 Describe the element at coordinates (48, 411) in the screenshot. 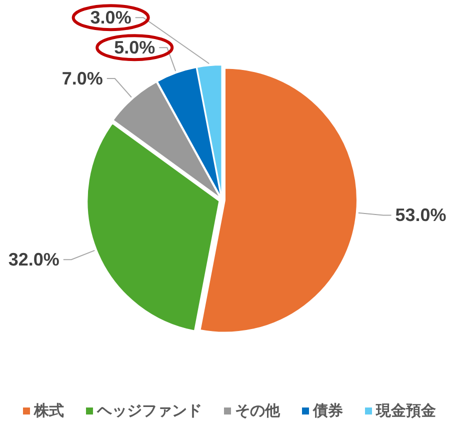

I see `legend-label: 株式` at that location.